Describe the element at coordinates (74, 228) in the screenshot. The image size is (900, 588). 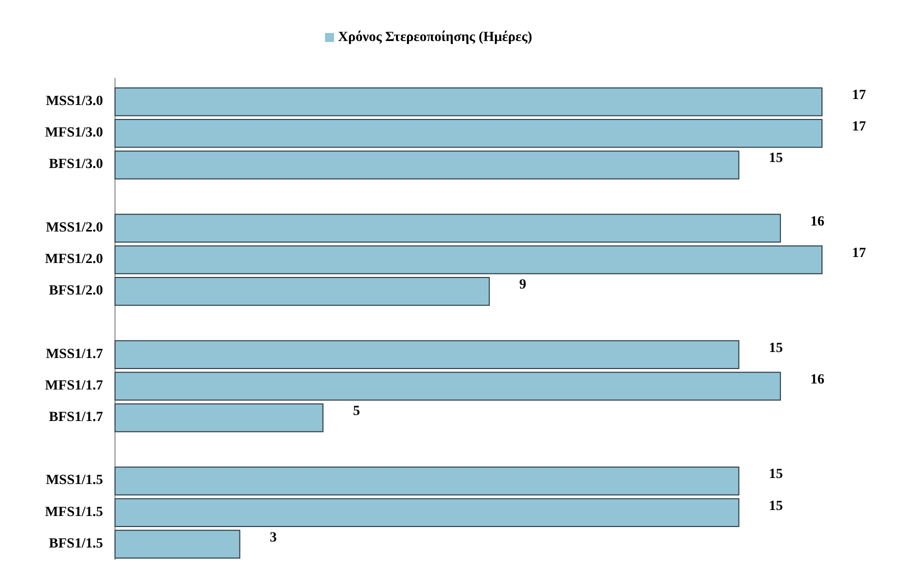
I see `y-tick-label: MSS1/2.0` at that location.